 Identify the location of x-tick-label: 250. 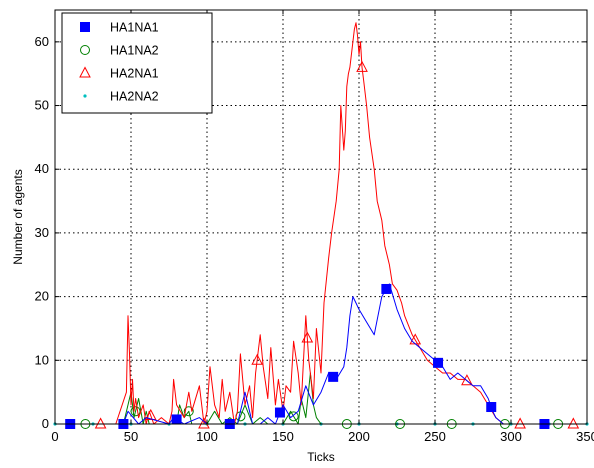
(435, 436).